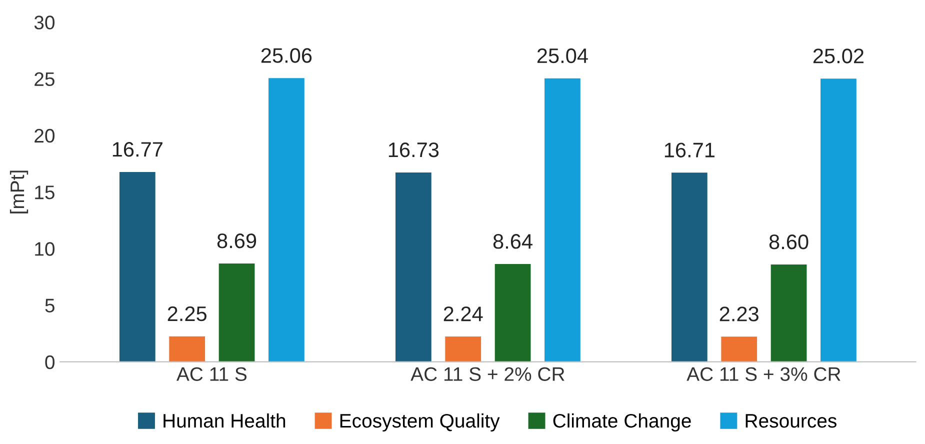 The image size is (925, 444). I want to click on data-label: 8.64, so click(512, 241).